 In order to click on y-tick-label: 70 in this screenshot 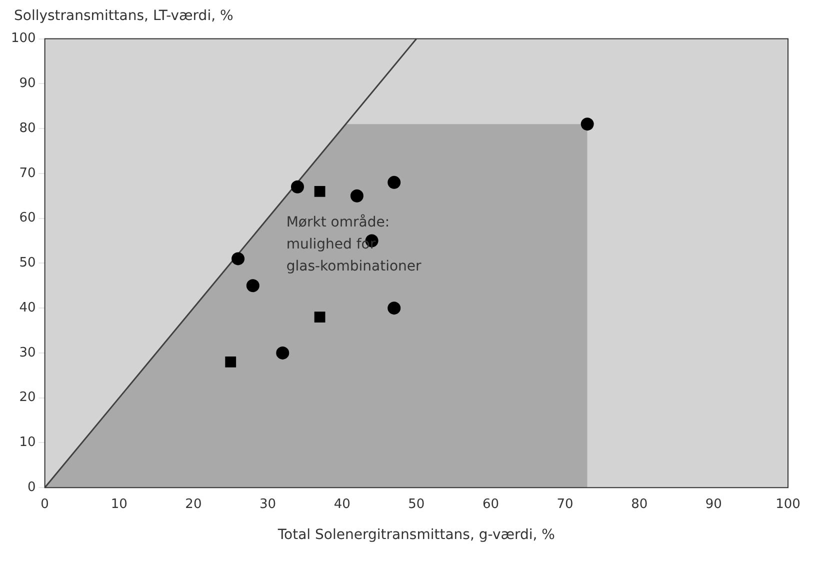, I will do `click(27, 173)`.